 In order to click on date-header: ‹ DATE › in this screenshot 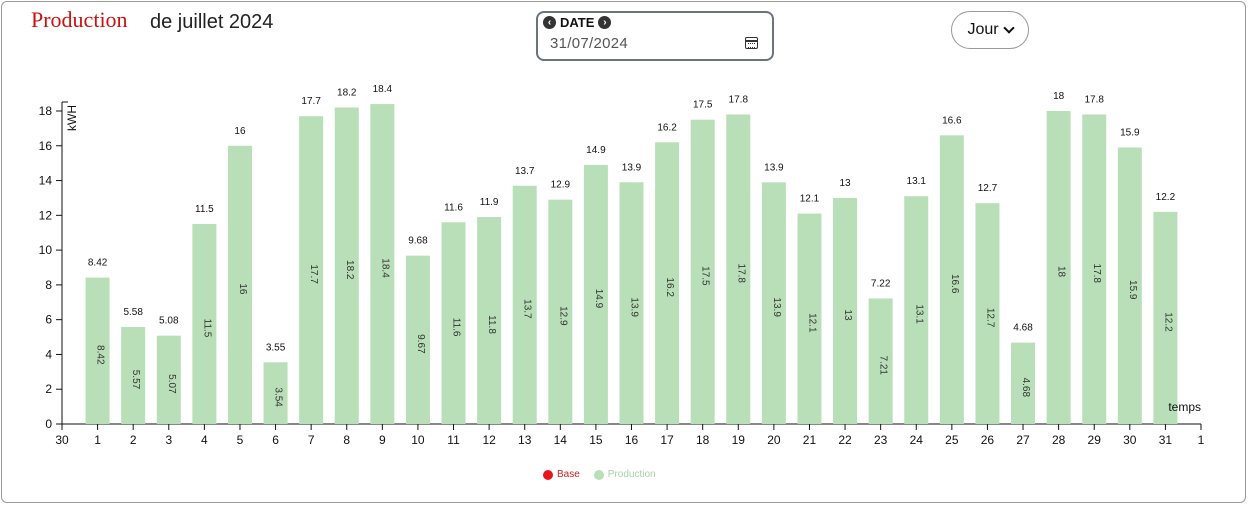, I will do `click(577, 22)`.